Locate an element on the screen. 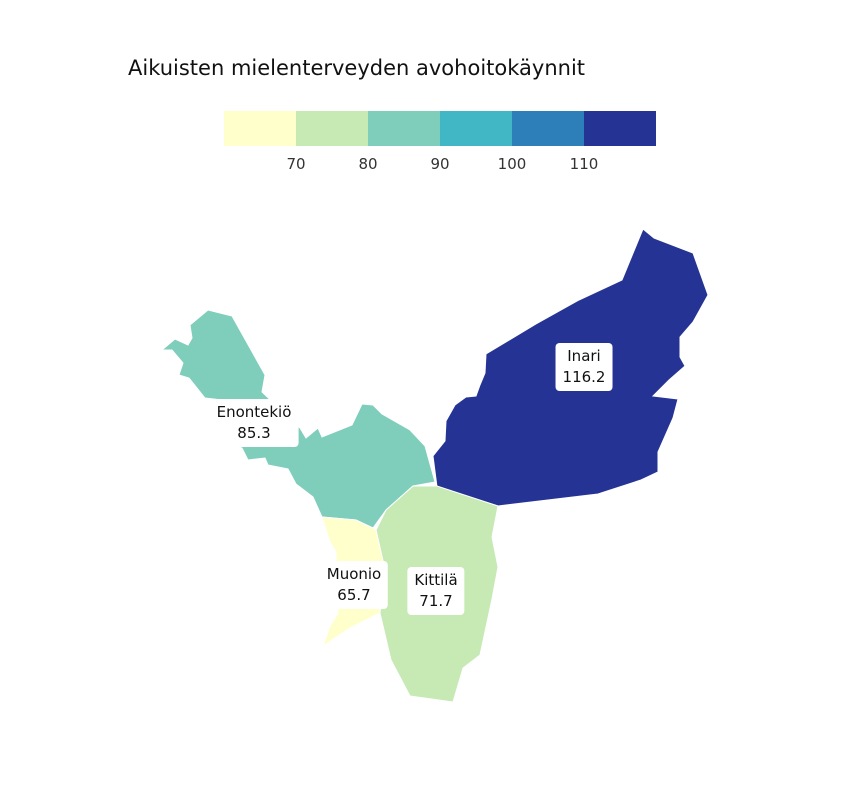  region-name: Enontekiö is located at coordinates (254, 412).